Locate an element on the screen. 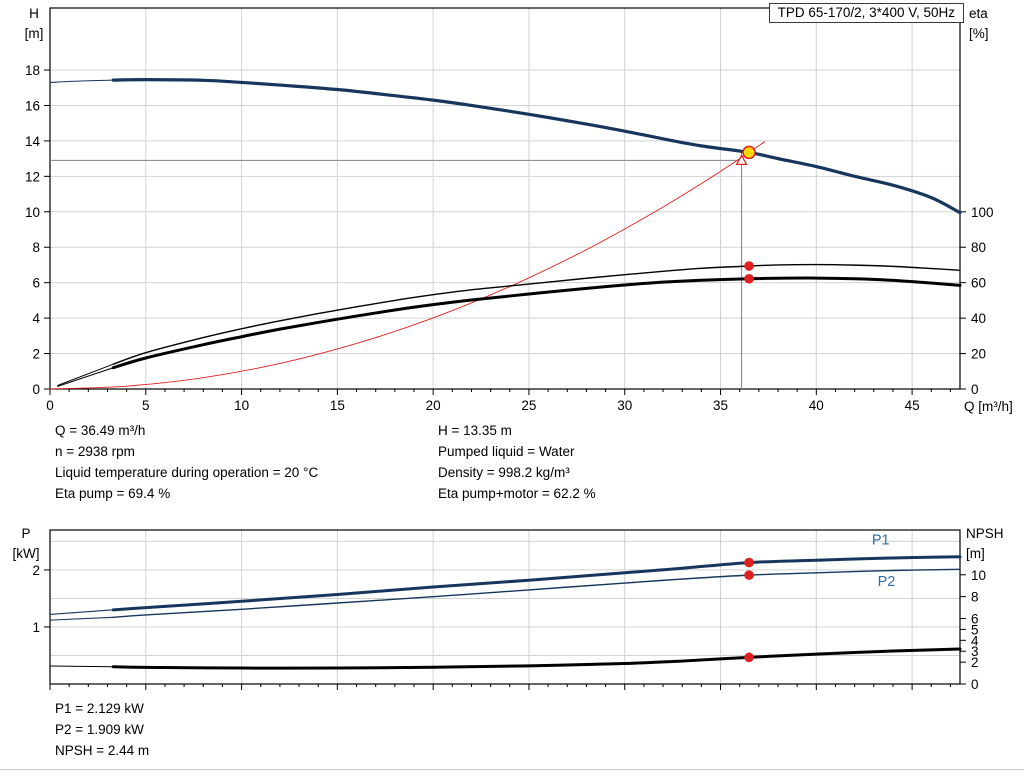  p1-text: P1 = 2.129 kW is located at coordinates (99, 708).